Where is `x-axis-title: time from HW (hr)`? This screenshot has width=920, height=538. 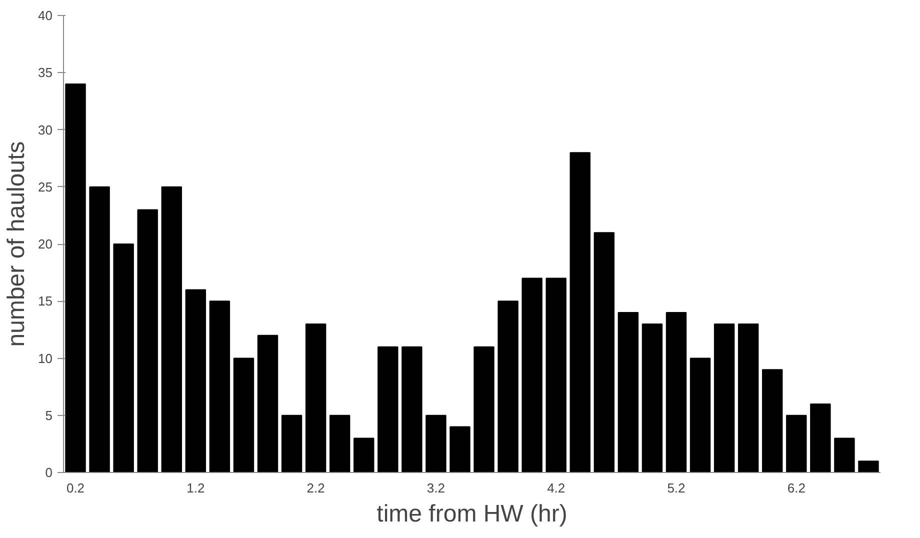
x-axis-title: time from HW (hr) is located at coordinates (472, 514).